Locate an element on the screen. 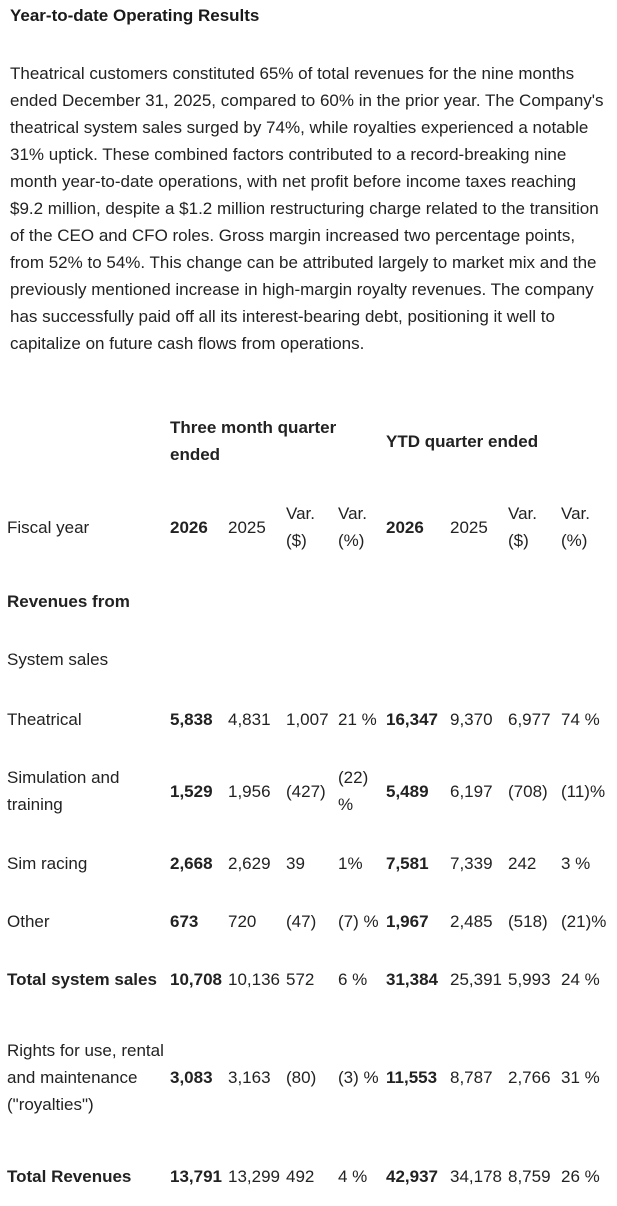  row-label: Other is located at coordinates (28, 921).